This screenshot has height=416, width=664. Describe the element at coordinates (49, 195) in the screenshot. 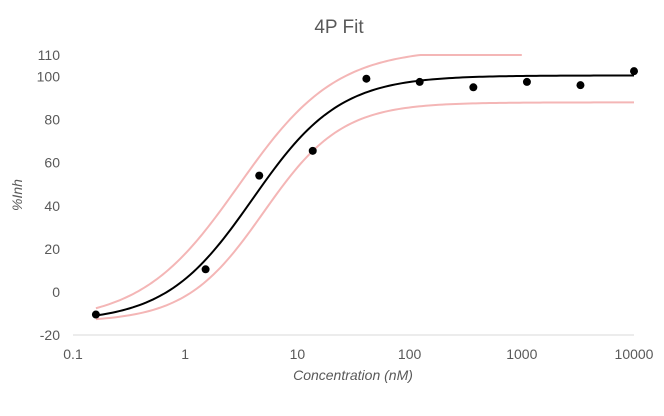

I see `y-tick-labels: -20 0 20 40 60 80 100 110` at that location.